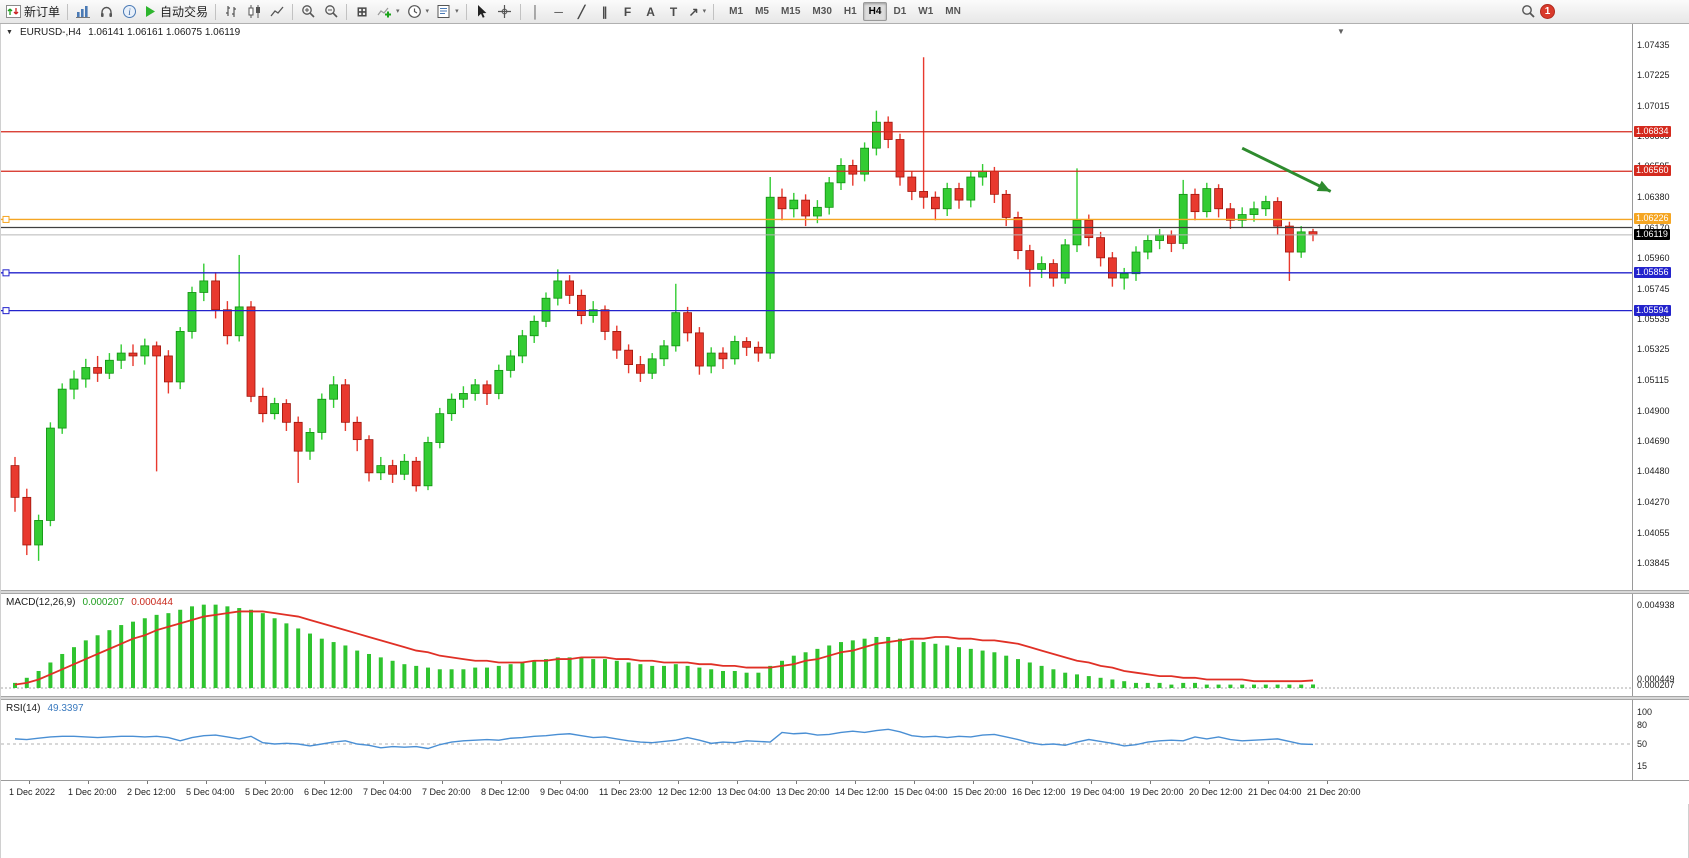  I want to click on time-tick: 2 Dec 12:00, so click(151, 792).